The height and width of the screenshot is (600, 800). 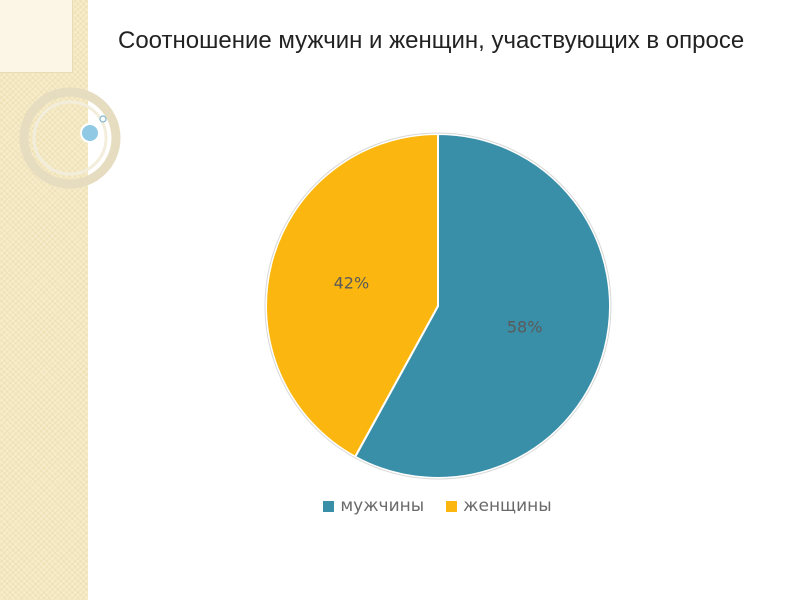 What do you see at coordinates (525, 327) in the screenshot?
I see `data-label-0: 58%` at bounding box center [525, 327].